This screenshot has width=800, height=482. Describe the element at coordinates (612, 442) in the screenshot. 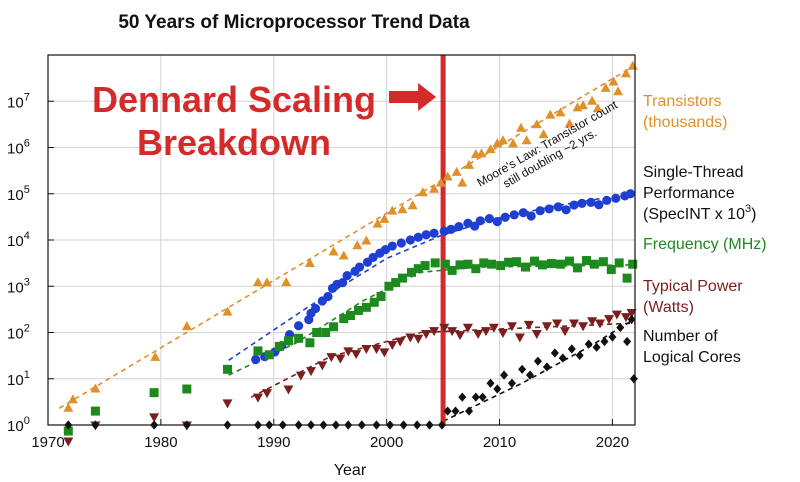

I see `x-tick-label: 2020` at that location.